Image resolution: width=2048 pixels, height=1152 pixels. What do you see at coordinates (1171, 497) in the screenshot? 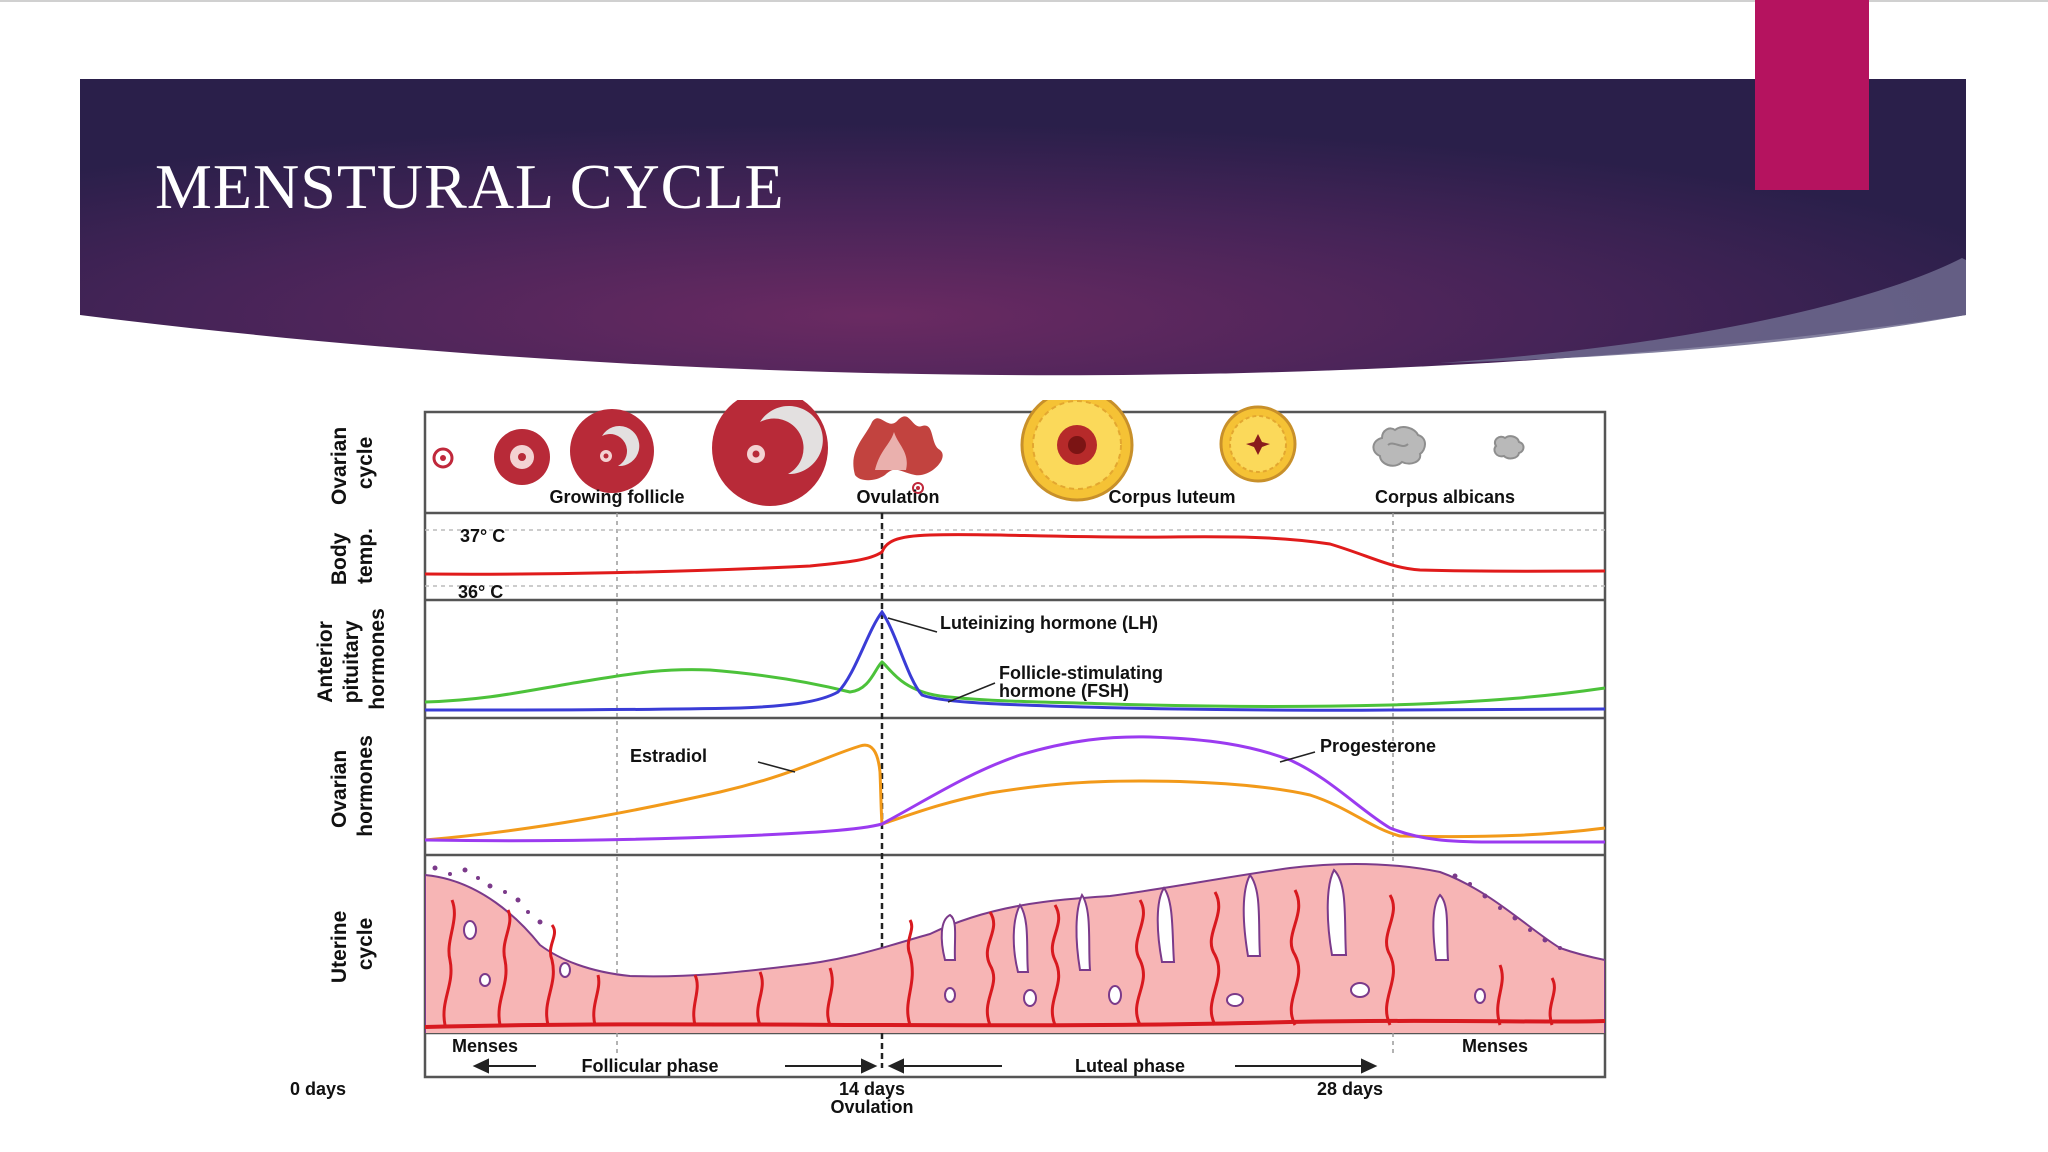
I see `corpus-luteum-label: Corpus luteum` at bounding box center [1171, 497].